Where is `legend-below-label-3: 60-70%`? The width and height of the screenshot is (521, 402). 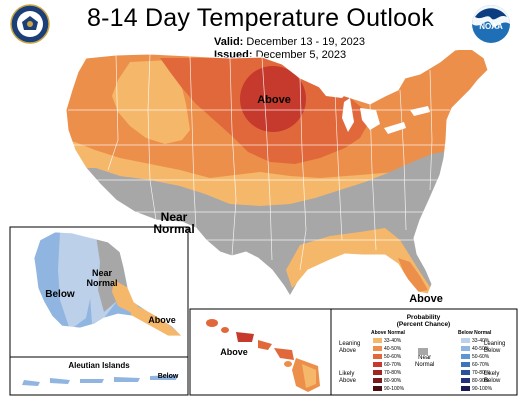
legend-below-label-3: 60-70% is located at coordinates (481, 364).